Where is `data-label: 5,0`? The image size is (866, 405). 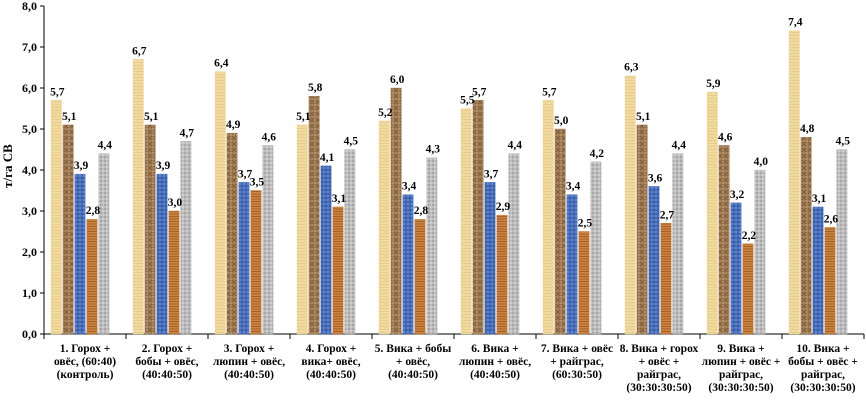
data-label: 5,0 is located at coordinates (561, 121).